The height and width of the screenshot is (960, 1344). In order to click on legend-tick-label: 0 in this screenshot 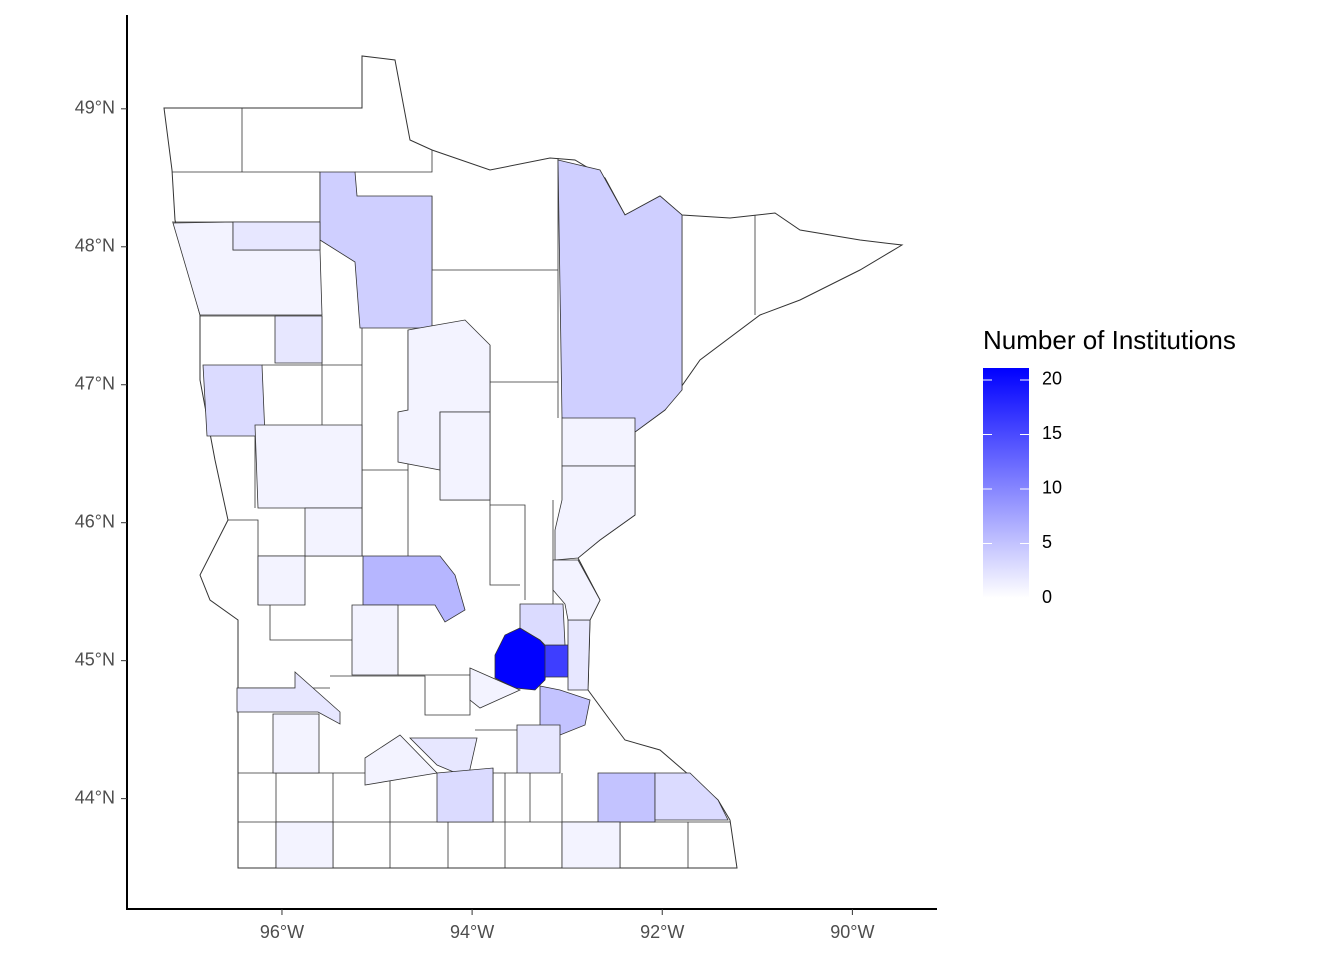, I will do `click(1047, 597)`.